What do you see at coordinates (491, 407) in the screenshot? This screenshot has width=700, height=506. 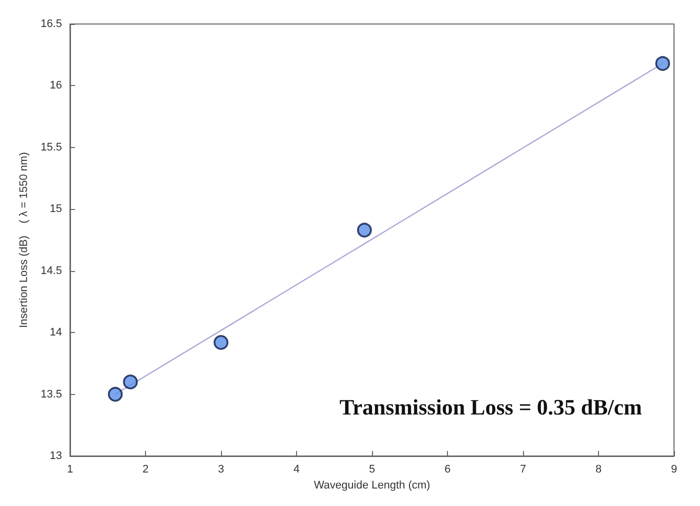 I see `annotation: Transmission Loss = 0.35 dB/cm` at bounding box center [491, 407].